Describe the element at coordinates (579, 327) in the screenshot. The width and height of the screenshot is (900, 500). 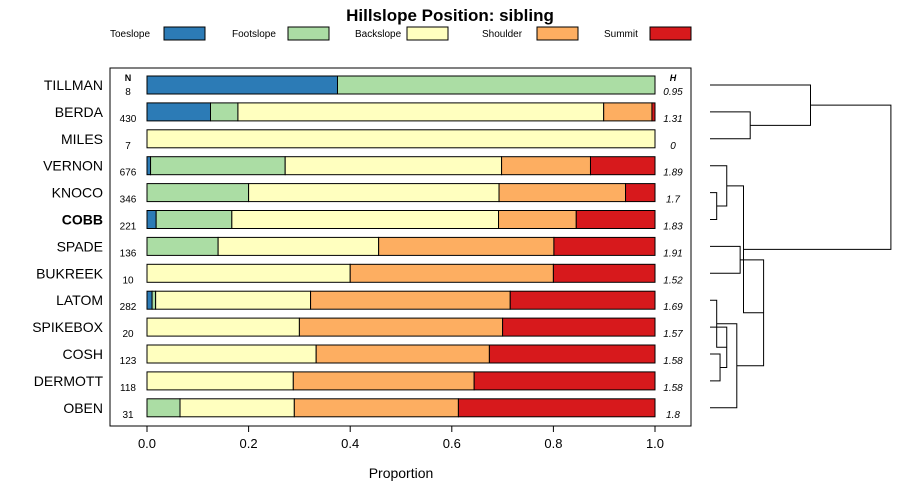
I see `bar-spikebox-summit` at that location.